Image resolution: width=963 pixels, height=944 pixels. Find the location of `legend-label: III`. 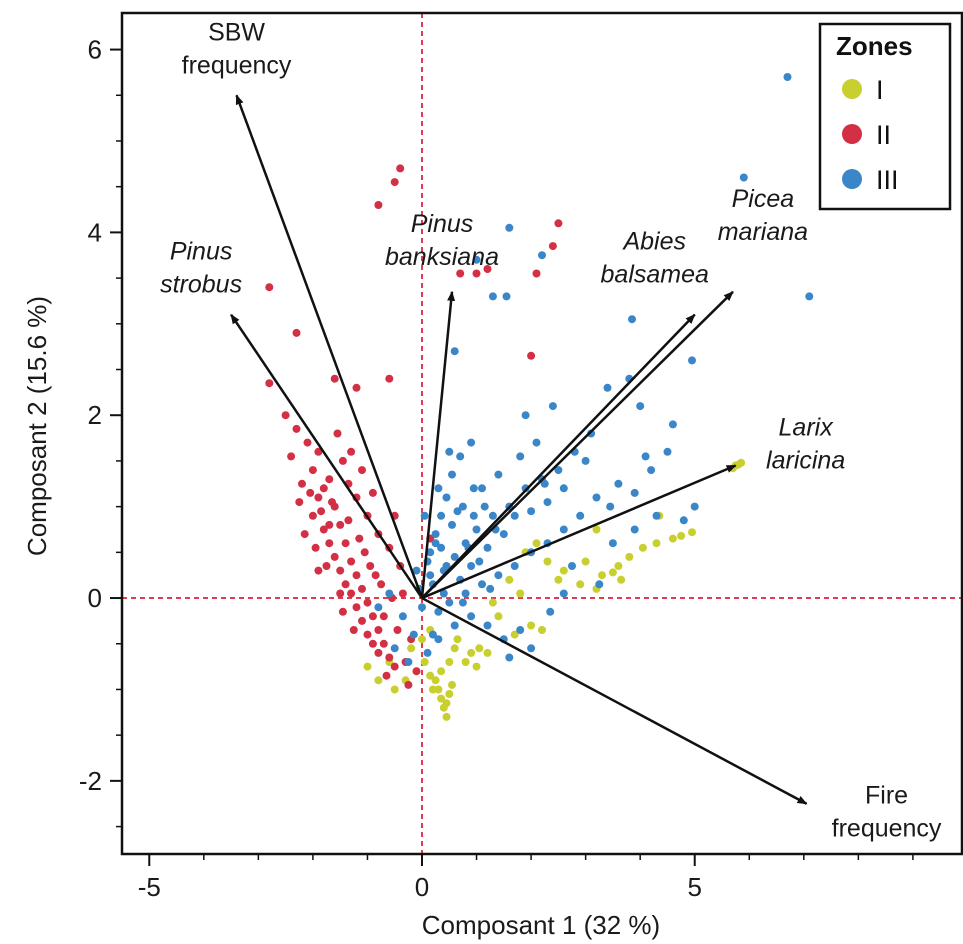

legend-label: III is located at coordinates (887, 180).